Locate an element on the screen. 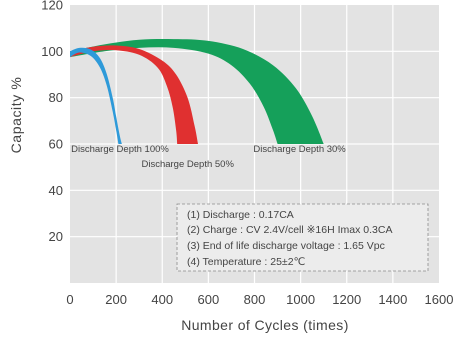 The image size is (464, 338). x-tick-label: 1200 is located at coordinates (346, 299).